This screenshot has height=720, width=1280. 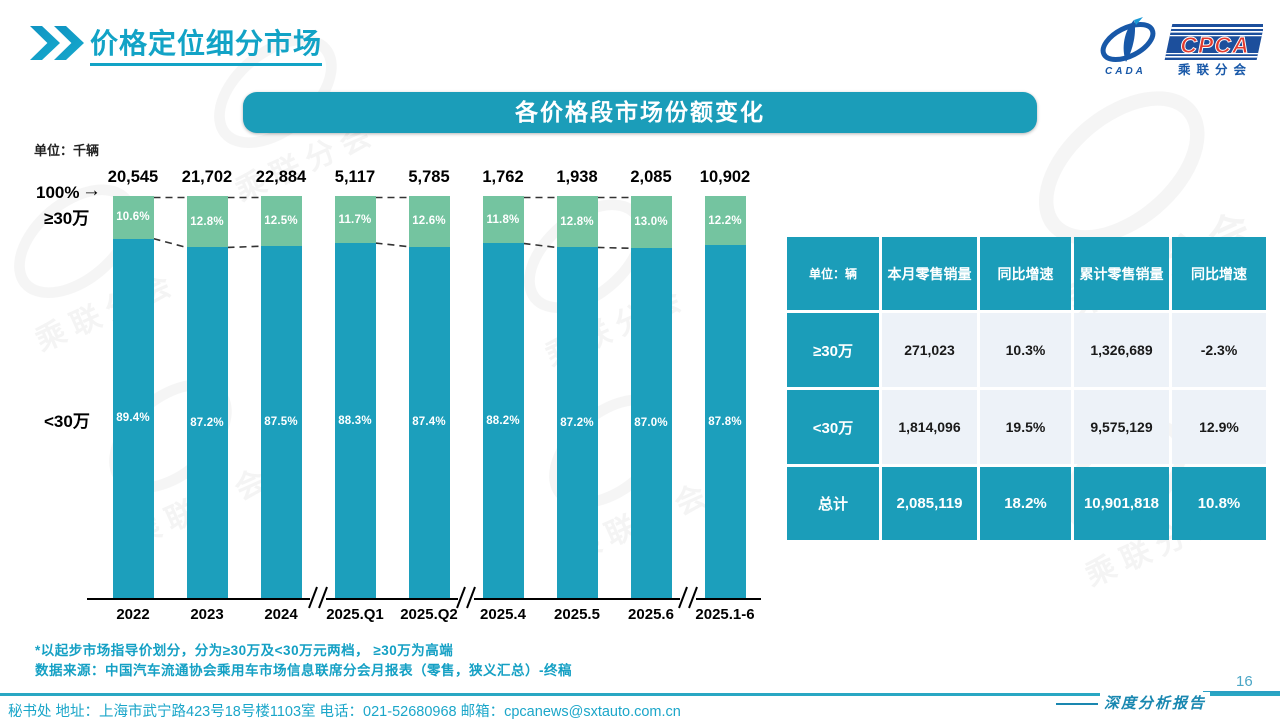 I want to click on report-type-badge: 深度分析报告, so click(x=1155, y=702).